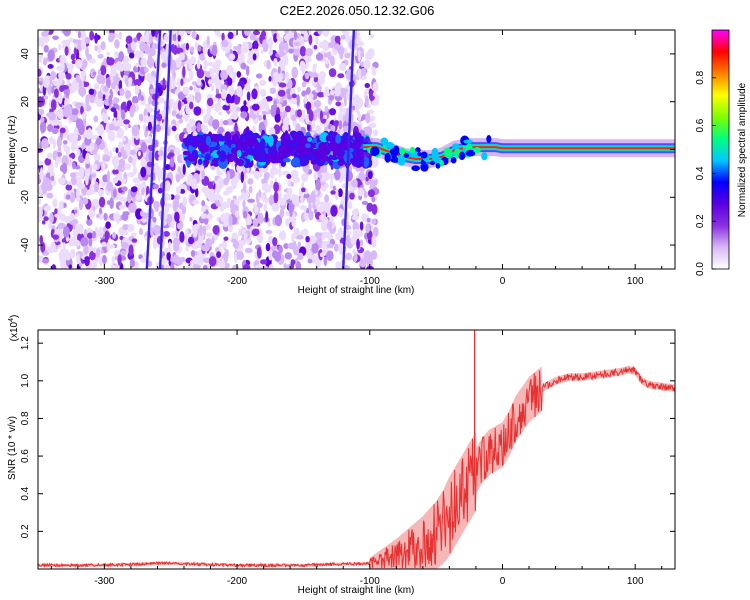 Image resolution: width=750 pixels, height=600 pixels. What do you see at coordinates (25, 149) in the screenshot?
I see `y-tick-label: 0` at bounding box center [25, 149].